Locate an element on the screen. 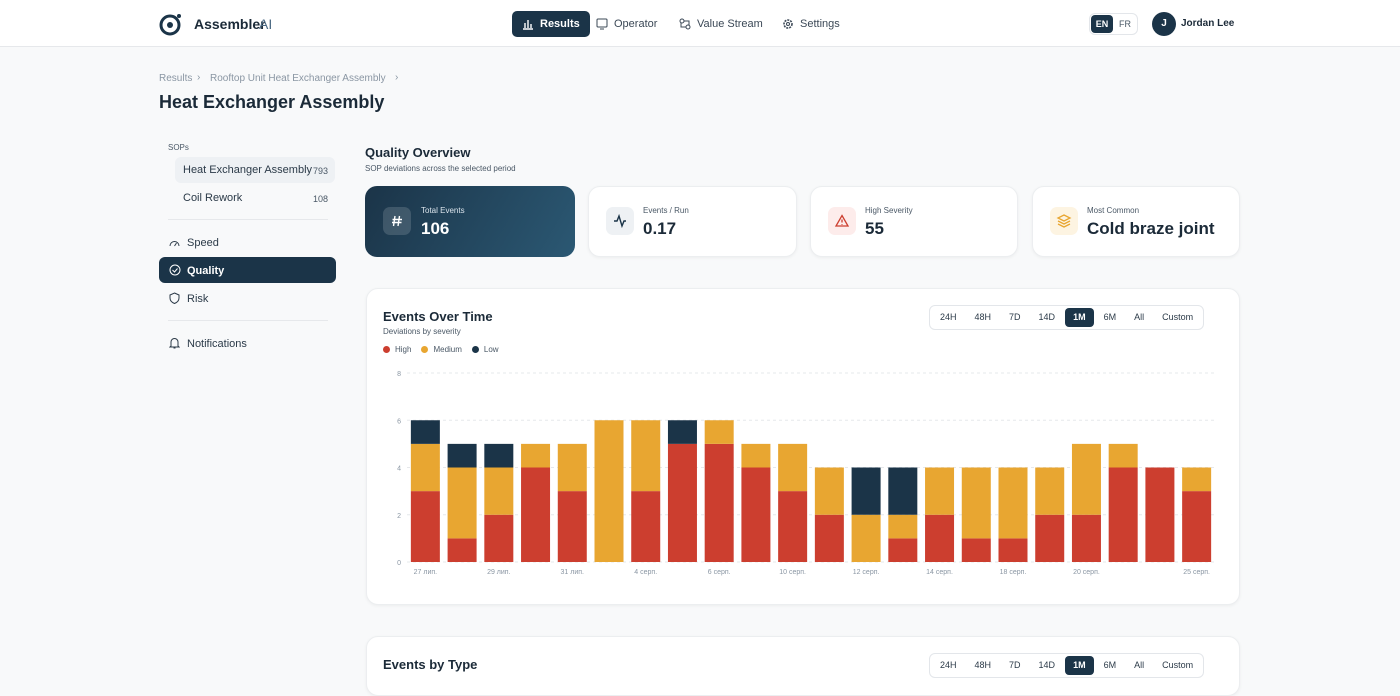 The width and height of the screenshot is (1400, 696). menu-item-active is located at coordinates (247, 270).